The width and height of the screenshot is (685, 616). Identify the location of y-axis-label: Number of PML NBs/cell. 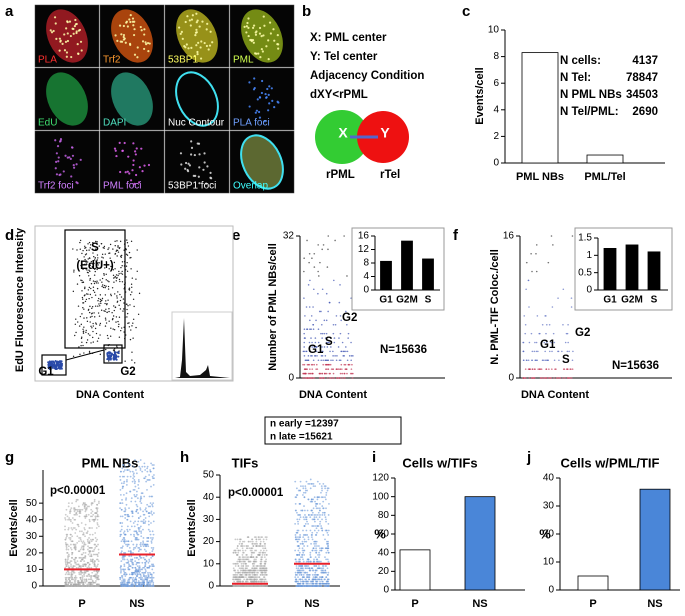
(273, 307).